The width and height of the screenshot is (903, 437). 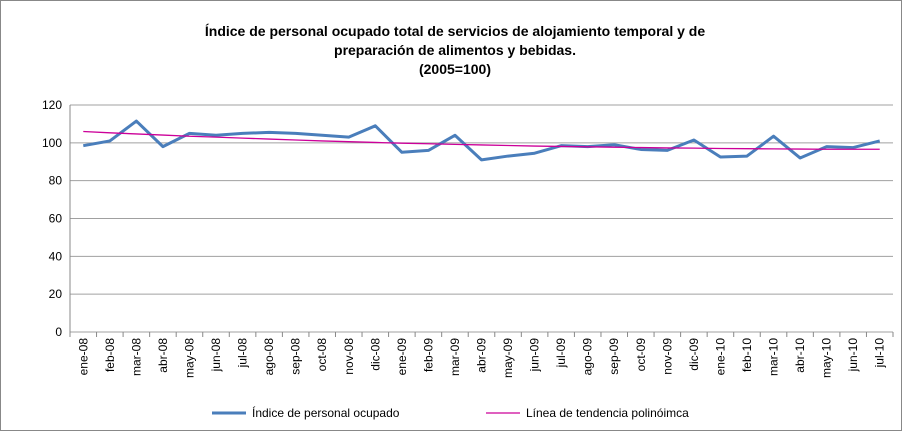 What do you see at coordinates (880, 353) in the screenshot?
I see `x-tick-label: jul-10` at bounding box center [880, 353].